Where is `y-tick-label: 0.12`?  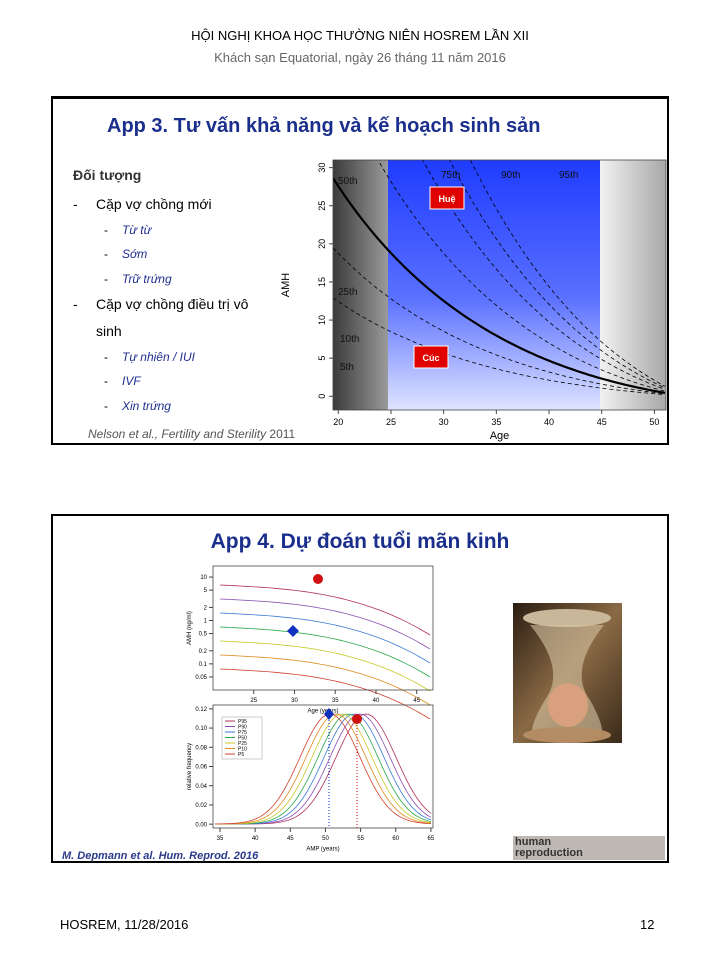 y-tick-label: 0.12 is located at coordinates (201, 710).